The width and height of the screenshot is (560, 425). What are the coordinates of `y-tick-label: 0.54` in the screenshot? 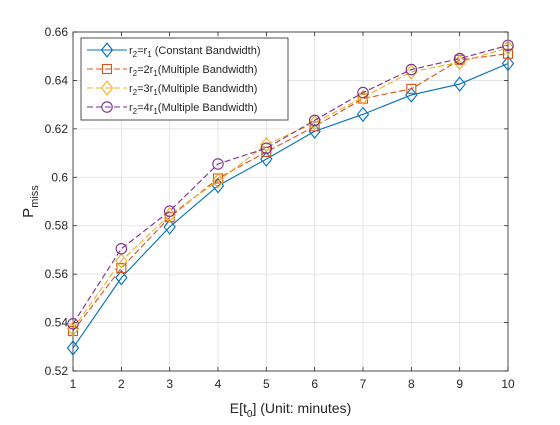 It's located at (57, 323).